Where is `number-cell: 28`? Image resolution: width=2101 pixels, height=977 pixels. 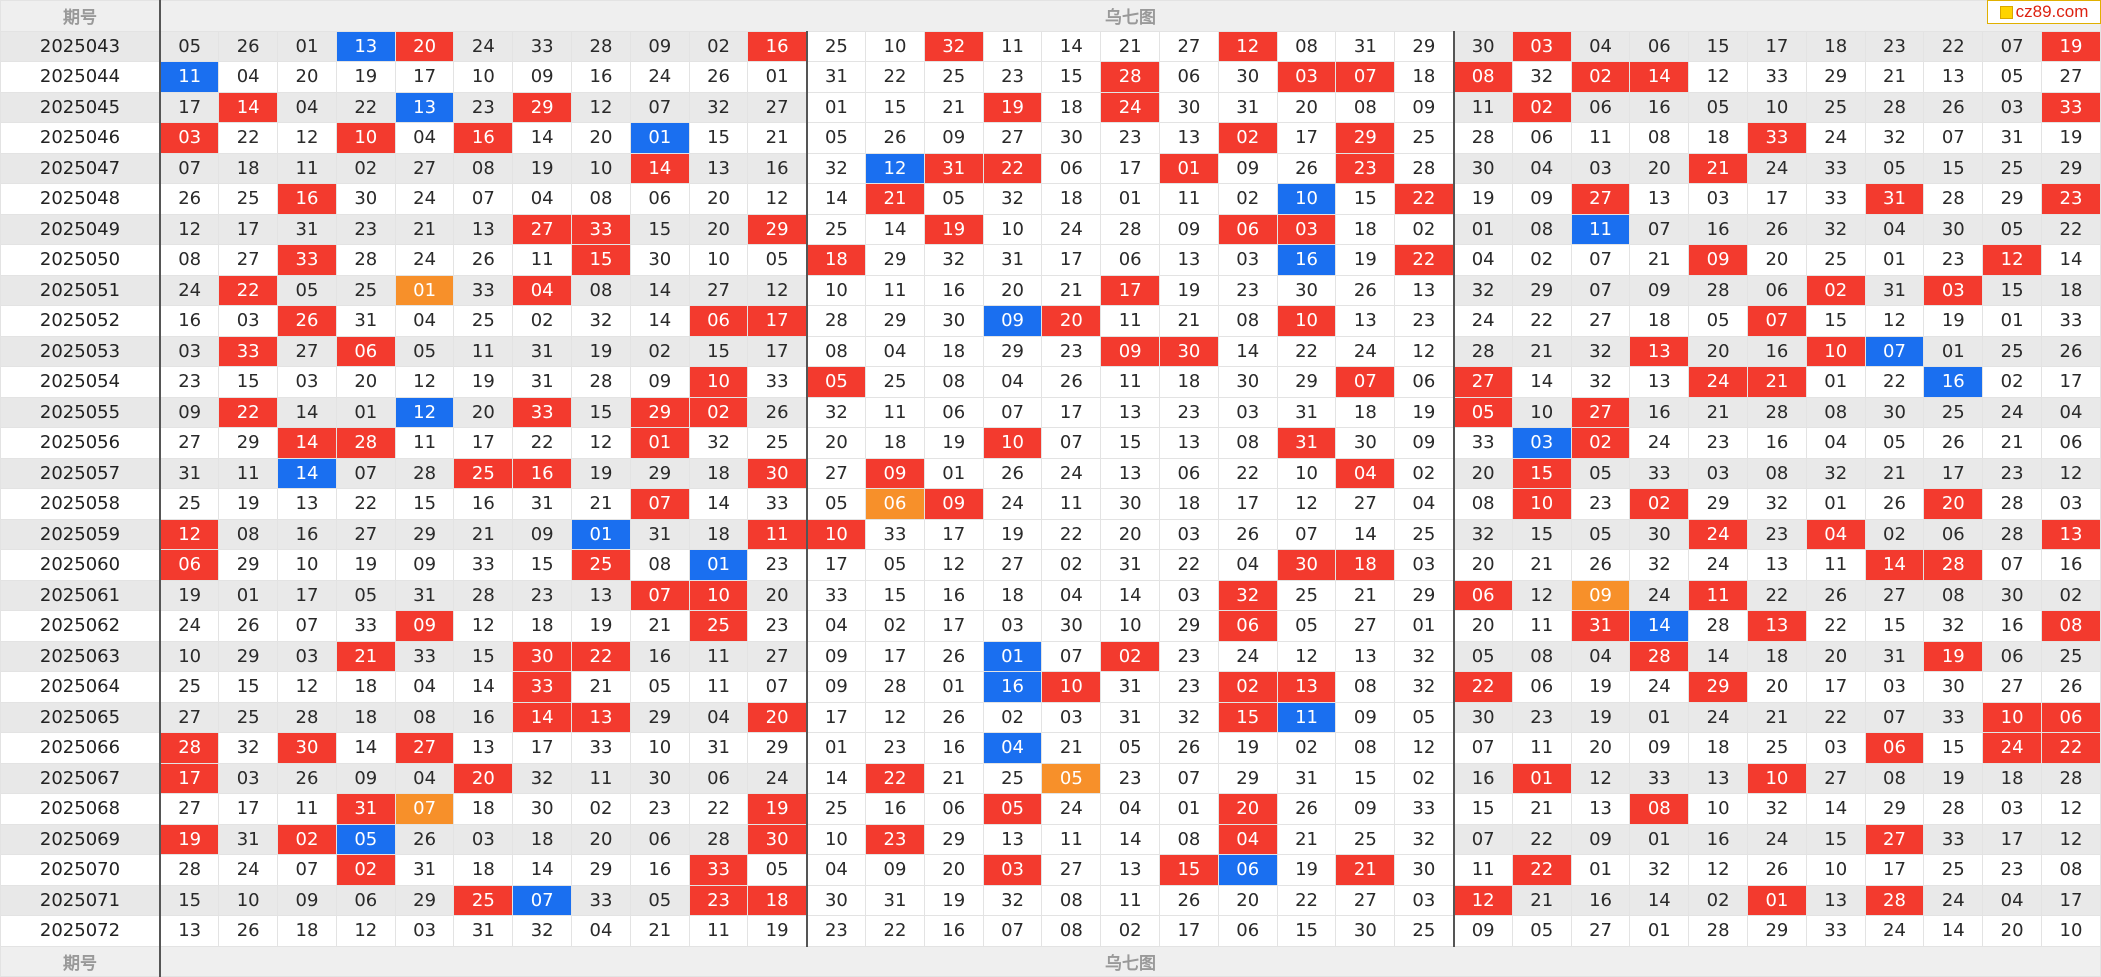
number-cell: 28 is located at coordinates (601, 46).